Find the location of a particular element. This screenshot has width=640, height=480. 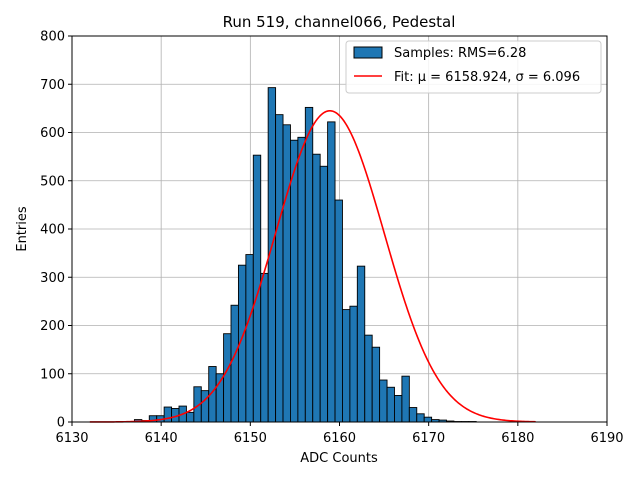

x-tick-label: 6160 is located at coordinates (339, 438).